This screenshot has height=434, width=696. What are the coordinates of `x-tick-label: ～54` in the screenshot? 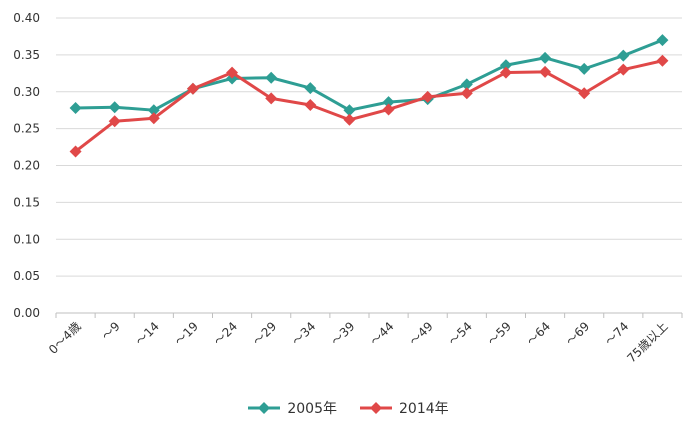 It's located at (460, 333).